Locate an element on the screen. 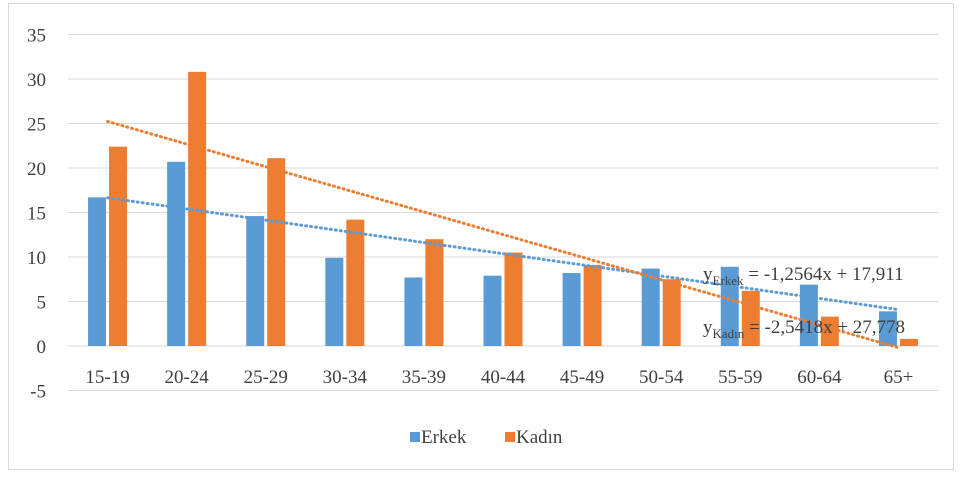 This screenshot has width=963, height=480. legend-label: Erkek is located at coordinates (444, 437).